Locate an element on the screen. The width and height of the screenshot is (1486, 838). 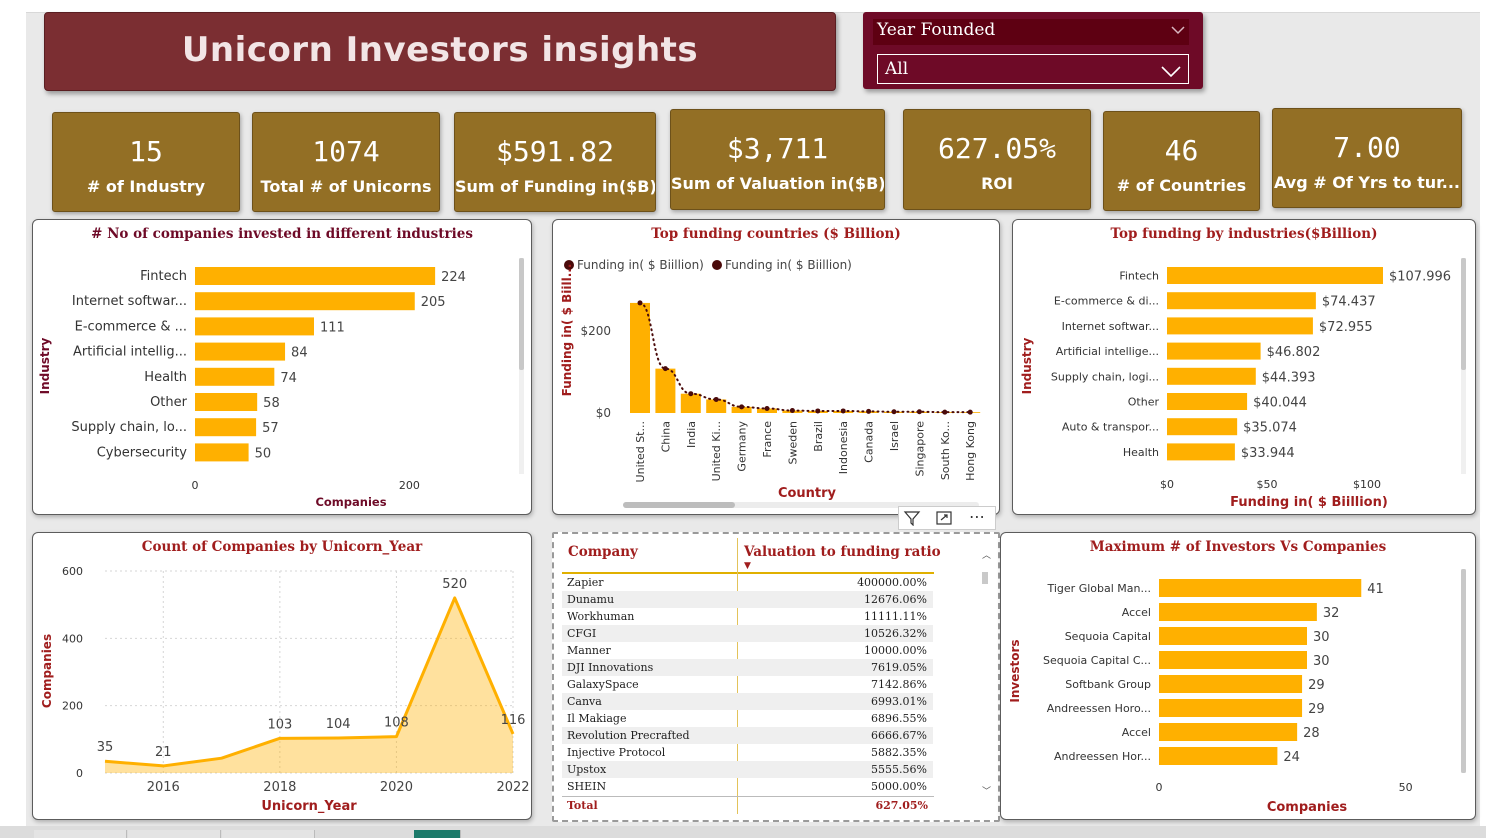
table-row: Zapier 400000.00% is located at coordinates (747, 582).